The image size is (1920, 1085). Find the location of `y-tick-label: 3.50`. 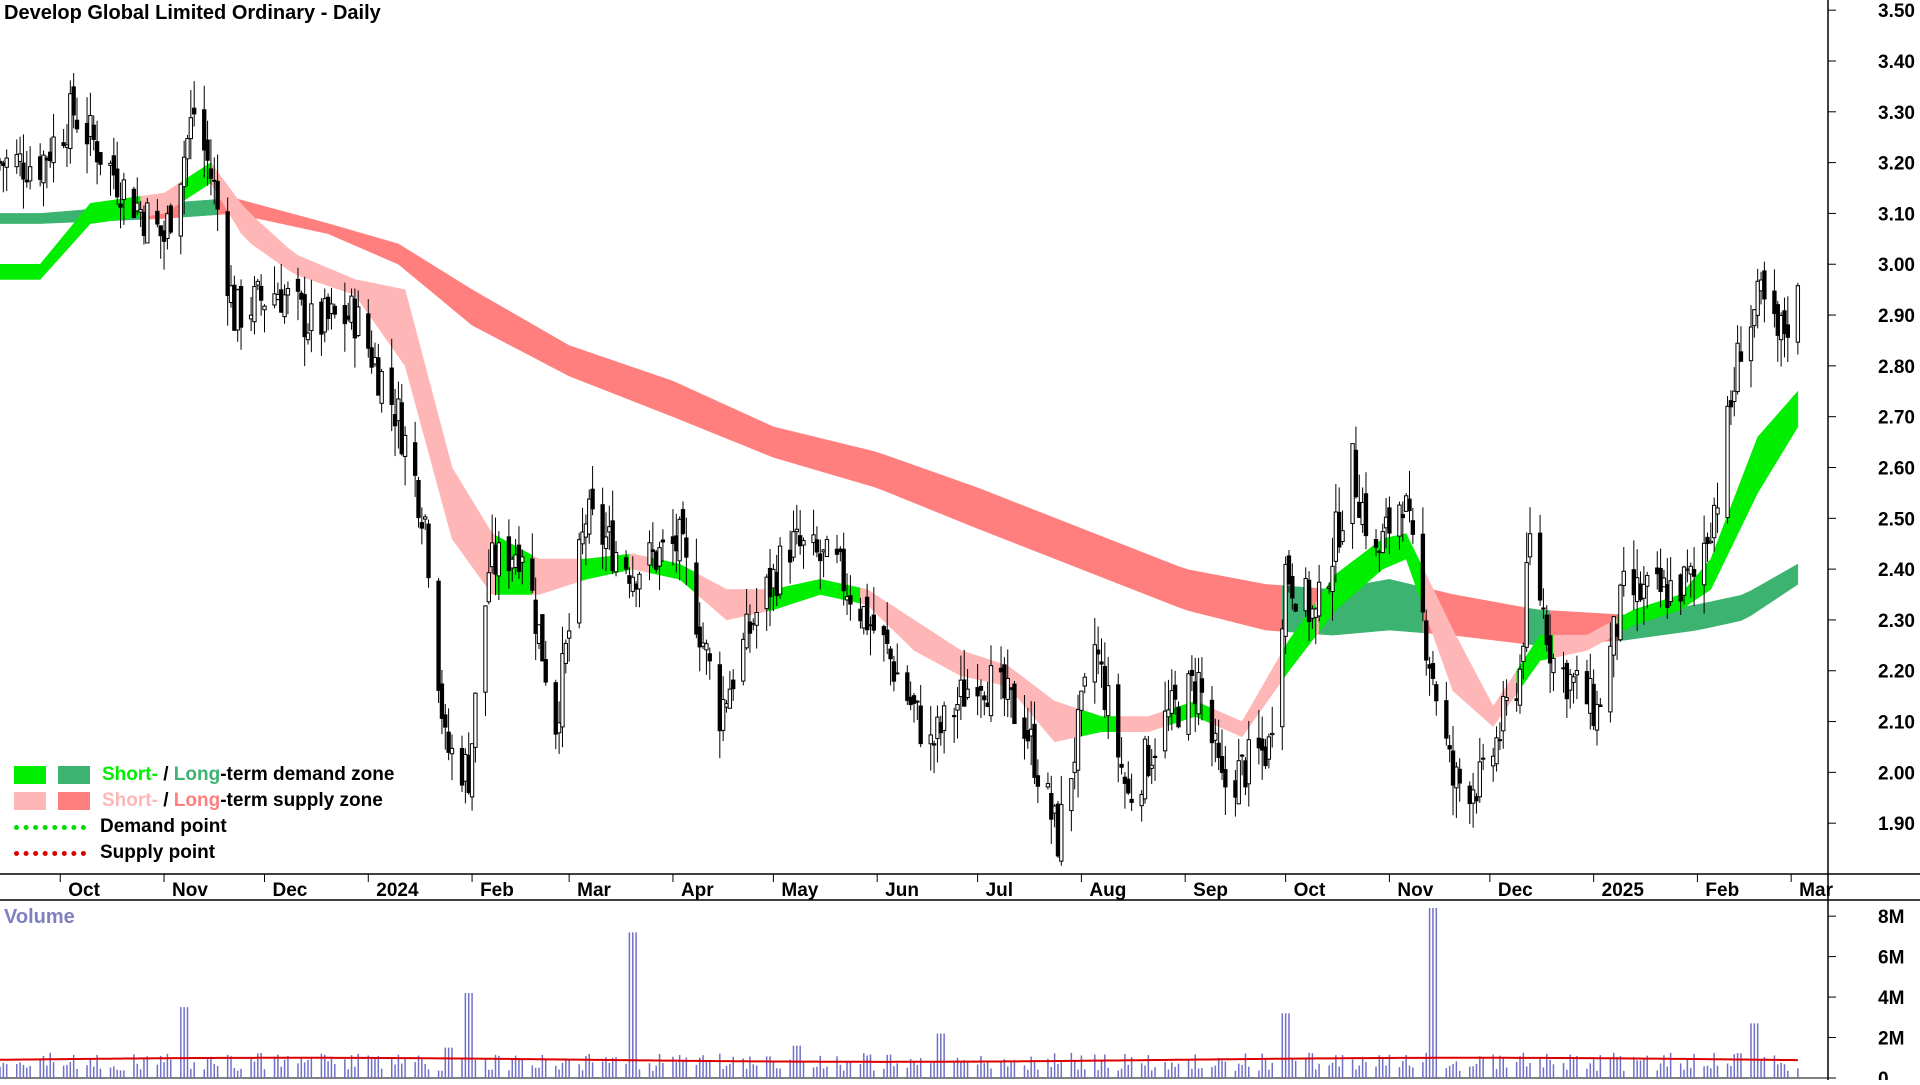

y-tick-label: 3.50 is located at coordinates (1896, 11).